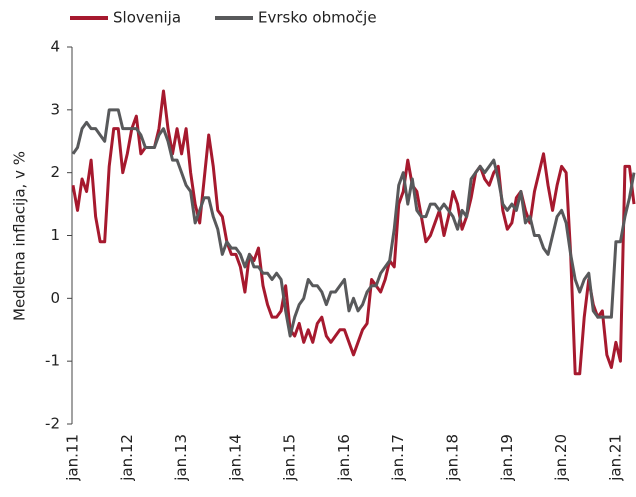 This screenshot has height=497, width=636. What do you see at coordinates (290, 458) in the screenshot?
I see `x-tick-label: jan.15` at bounding box center [290, 458].